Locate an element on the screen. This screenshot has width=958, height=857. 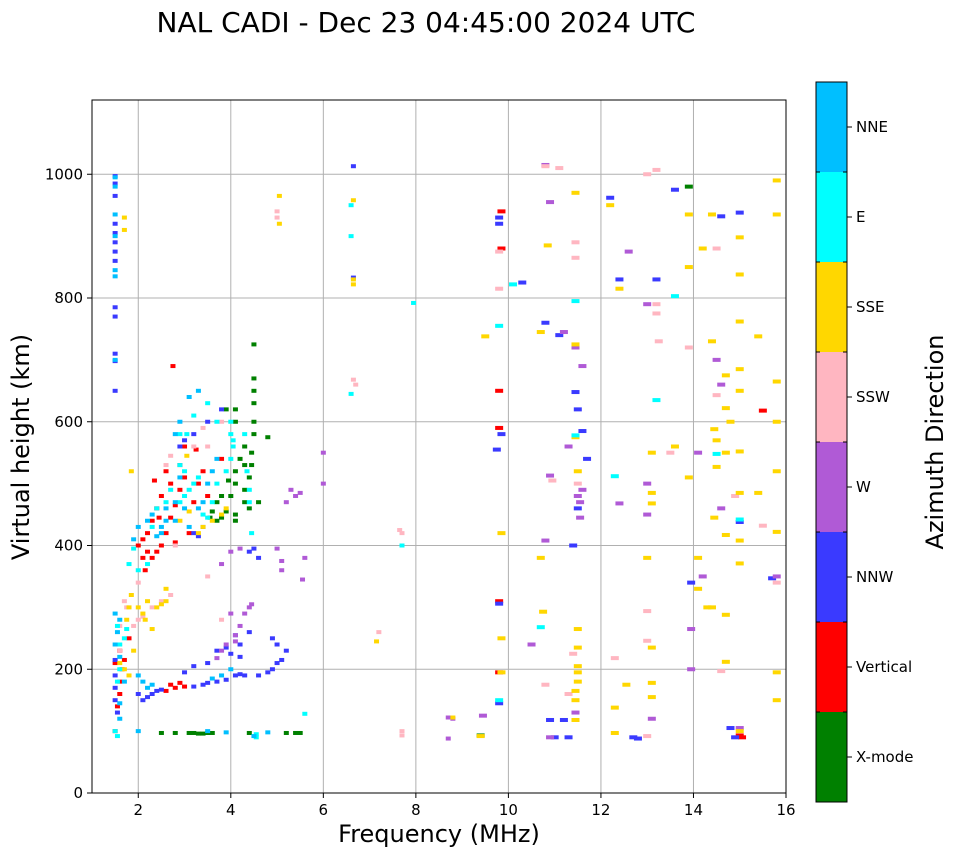
x-tick-label: 4 is located at coordinates (231, 810).